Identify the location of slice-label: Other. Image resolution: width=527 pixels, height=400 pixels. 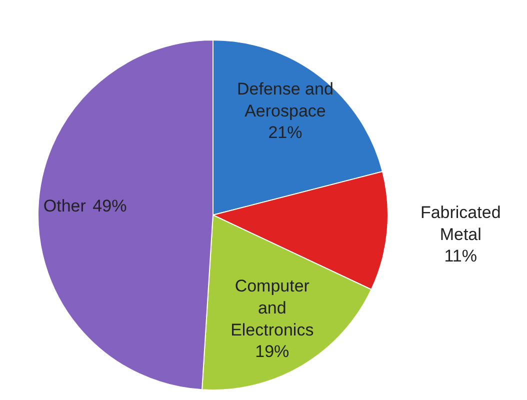
(64, 206).